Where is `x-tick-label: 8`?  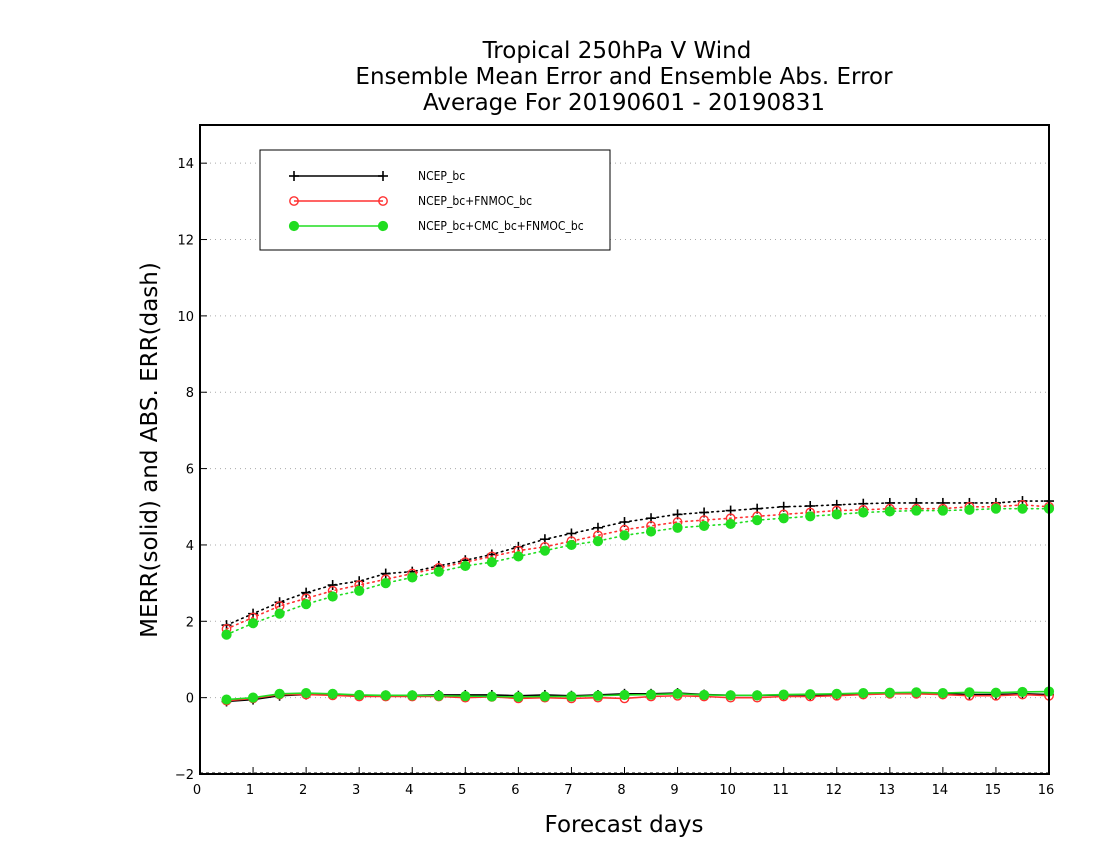 x-tick-label: 8 is located at coordinates (621, 790).